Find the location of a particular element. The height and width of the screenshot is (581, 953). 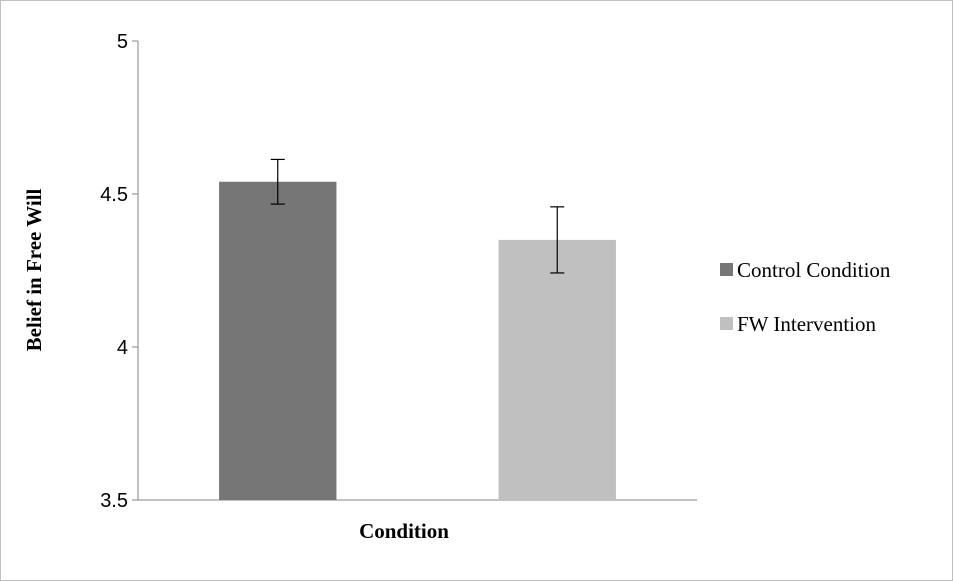

y-tick-label: 5 is located at coordinates (122, 42).